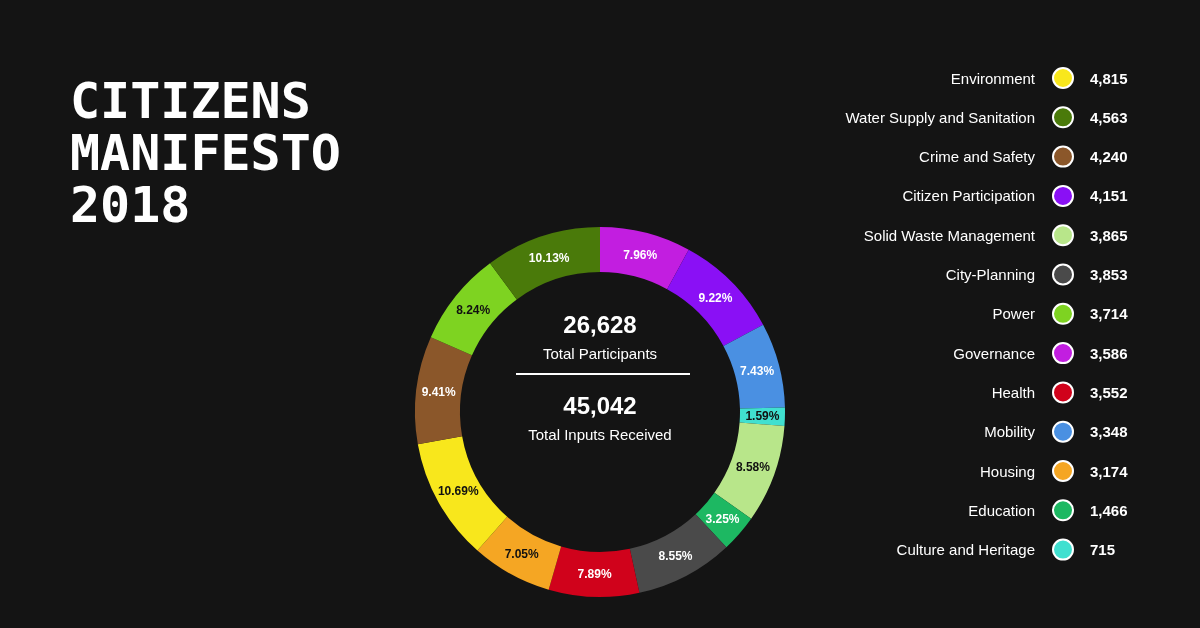  I want to click on text: 3,865, so click(1109, 235).